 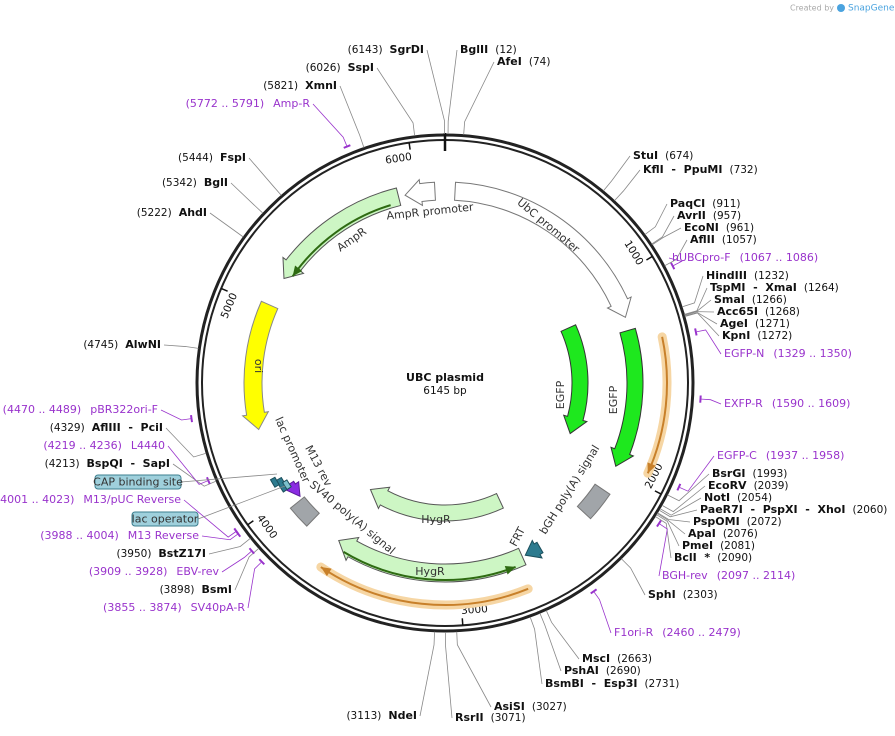 I want to click on enzyme-name: AflII, so click(x=702, y=239).